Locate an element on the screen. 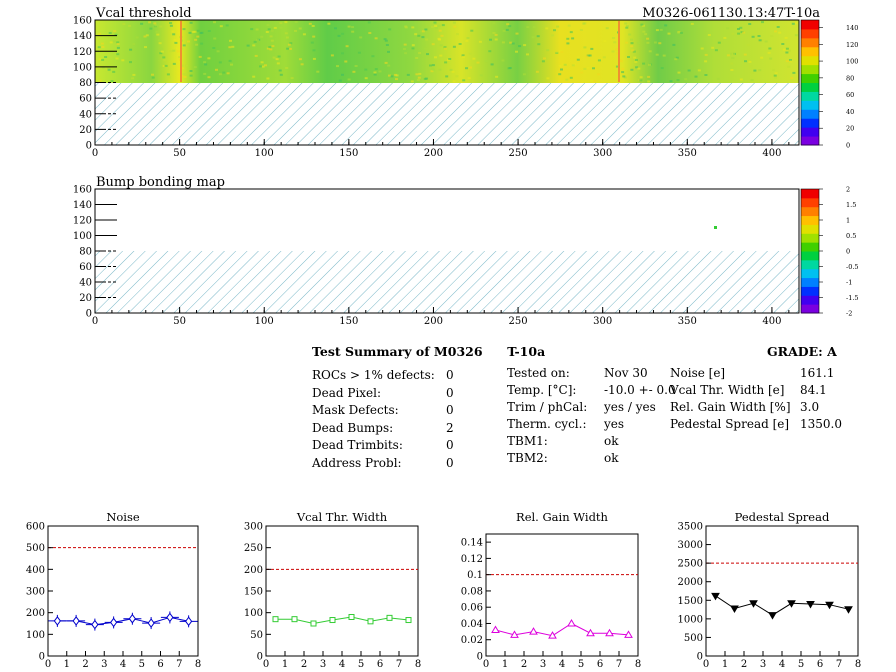  color-scale-label: 0.5 is located at coordinates (851, 236).